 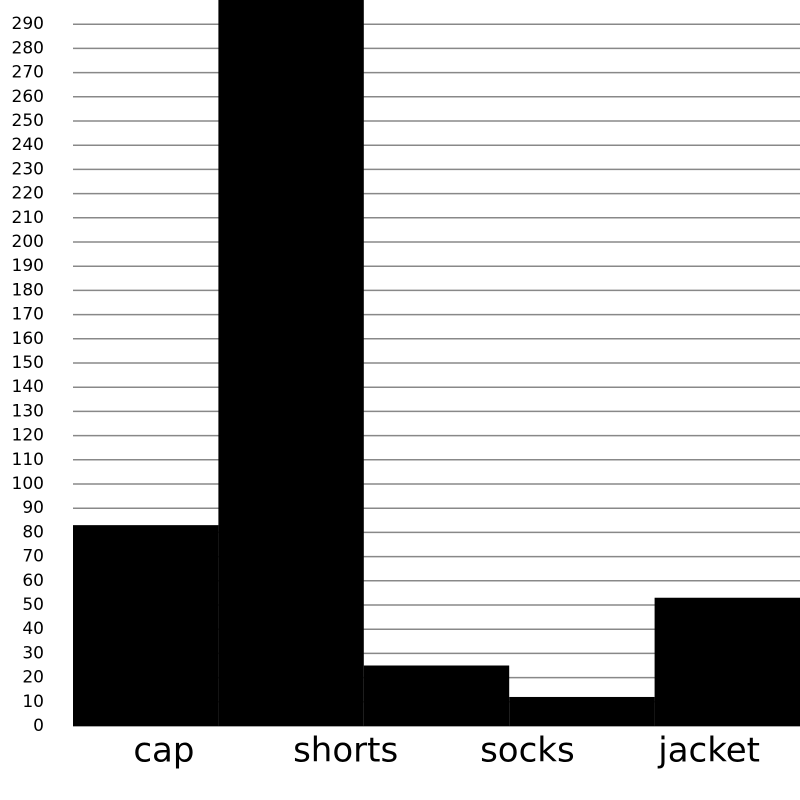 I want to click on y-tick-label: 220, so click(x=28, y=194).